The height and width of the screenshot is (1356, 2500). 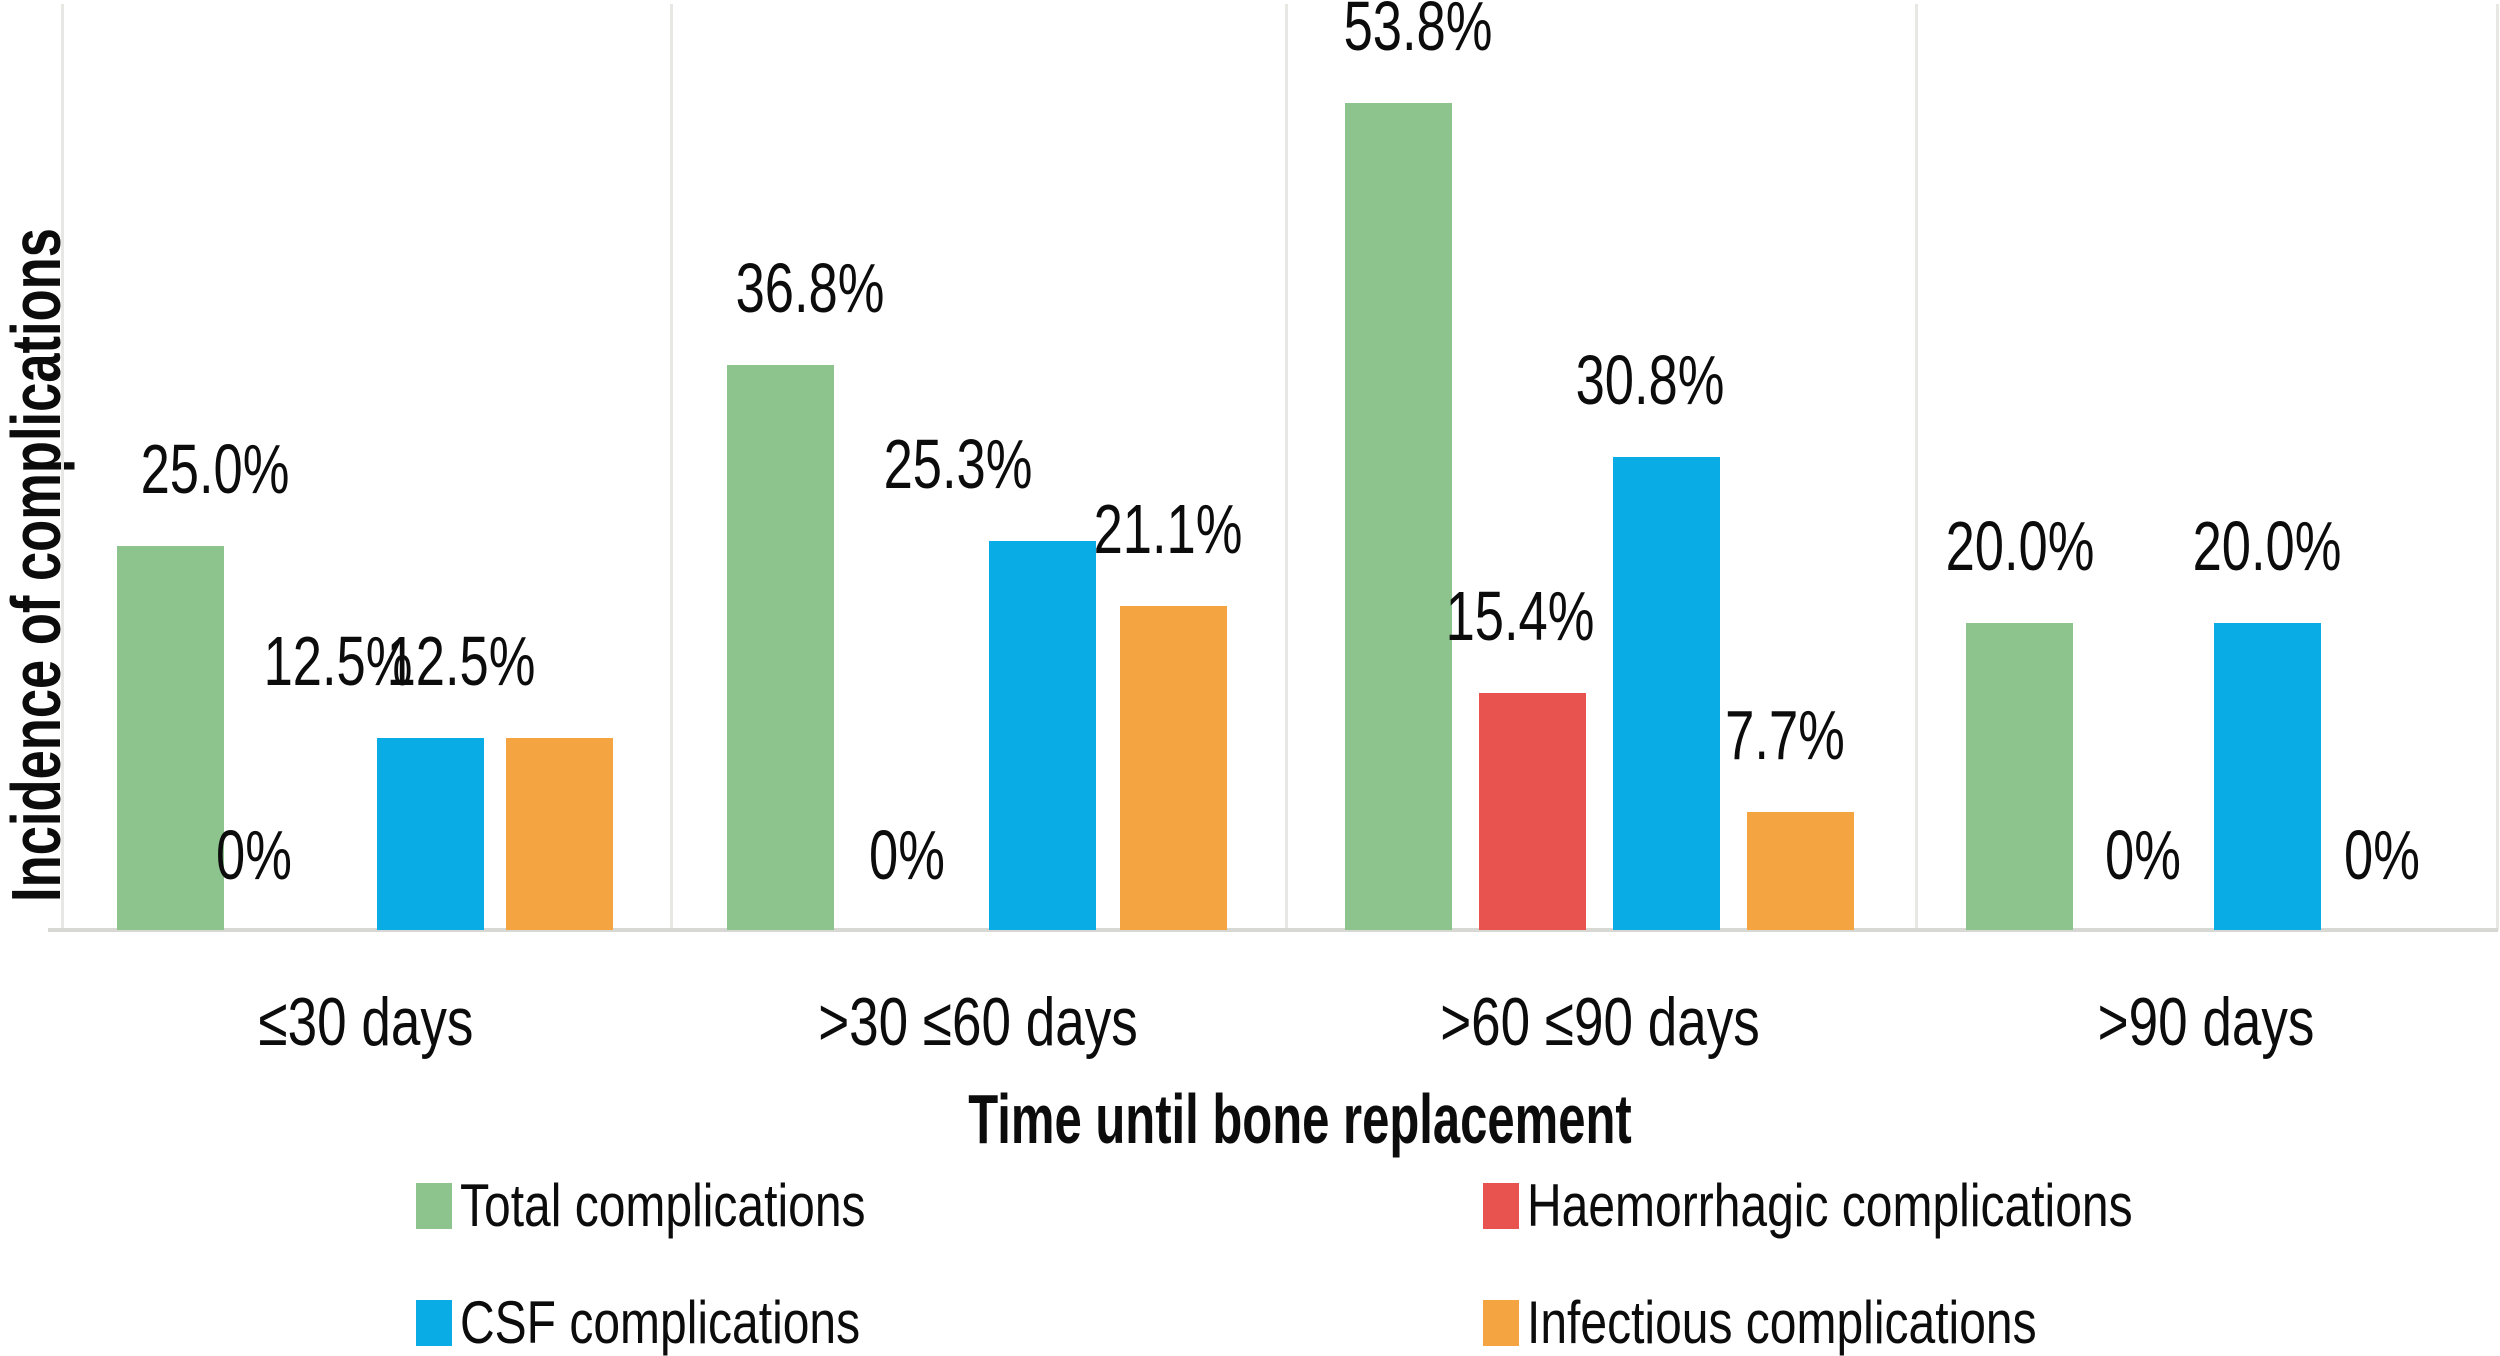 I want to click on data-label: 25.3%, so click(x=958, y=464).